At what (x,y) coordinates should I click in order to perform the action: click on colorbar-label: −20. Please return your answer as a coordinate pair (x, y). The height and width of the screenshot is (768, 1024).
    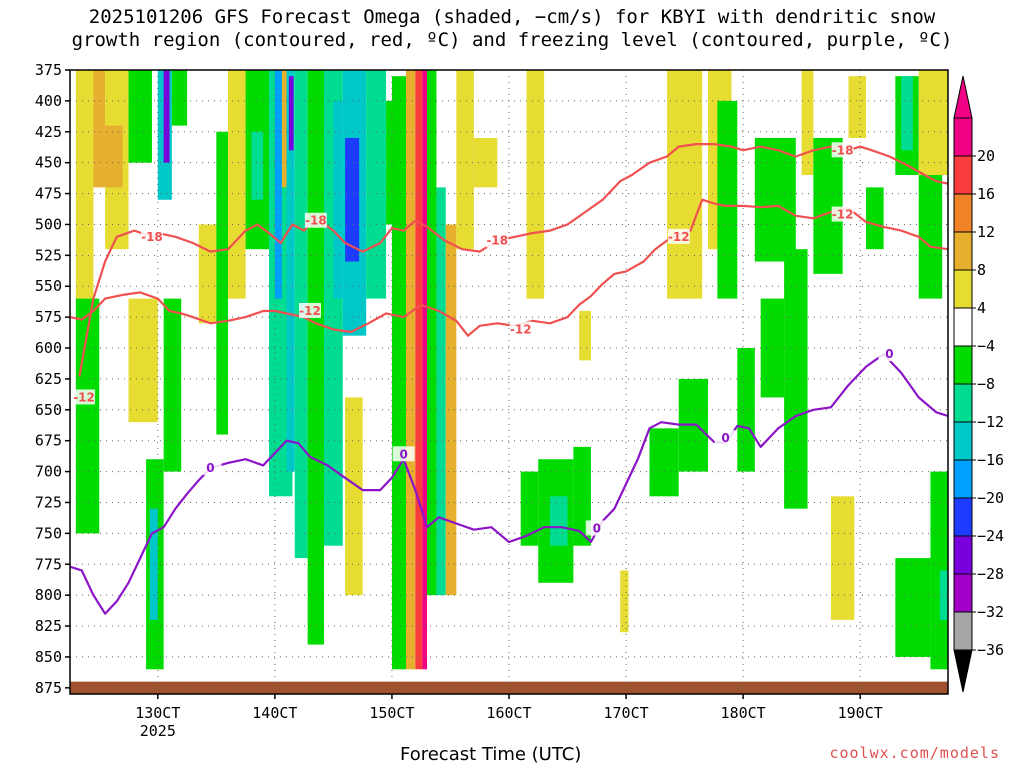
    Looking at the image, I should click on (990, 498).